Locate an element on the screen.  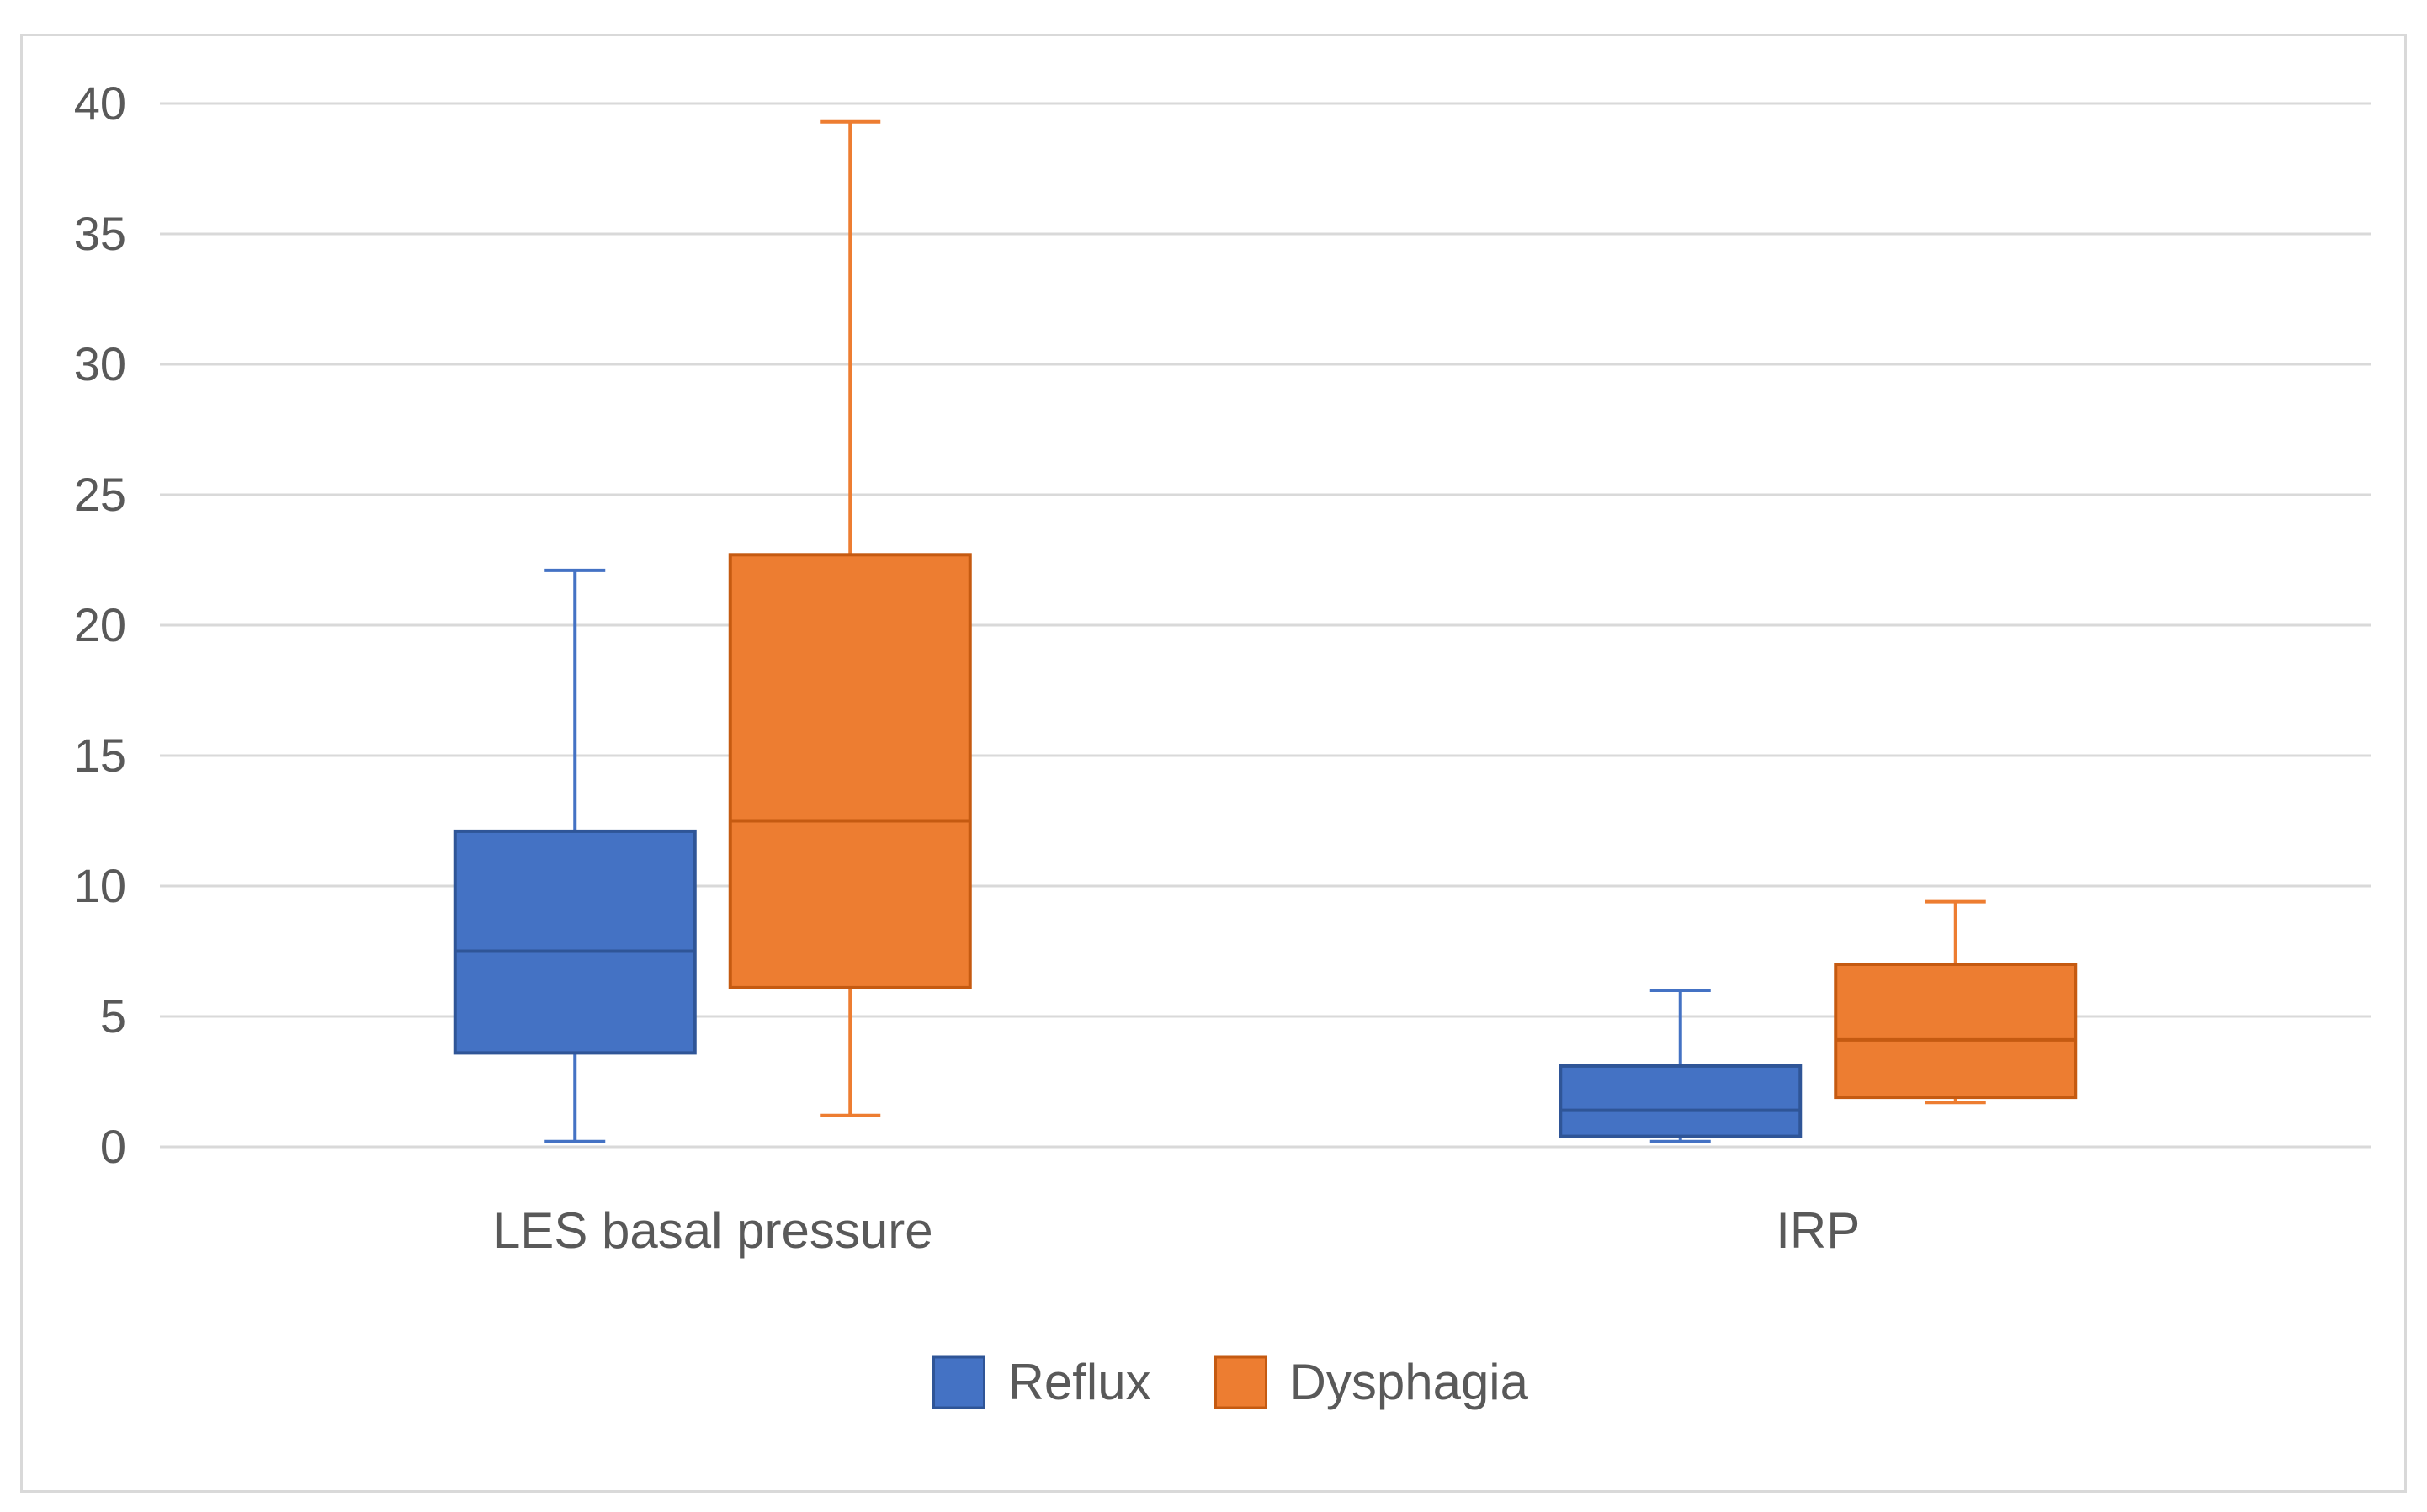
x-axis-category-labels: LES basal pressure IRP is located at coordinates (1176, 1230).